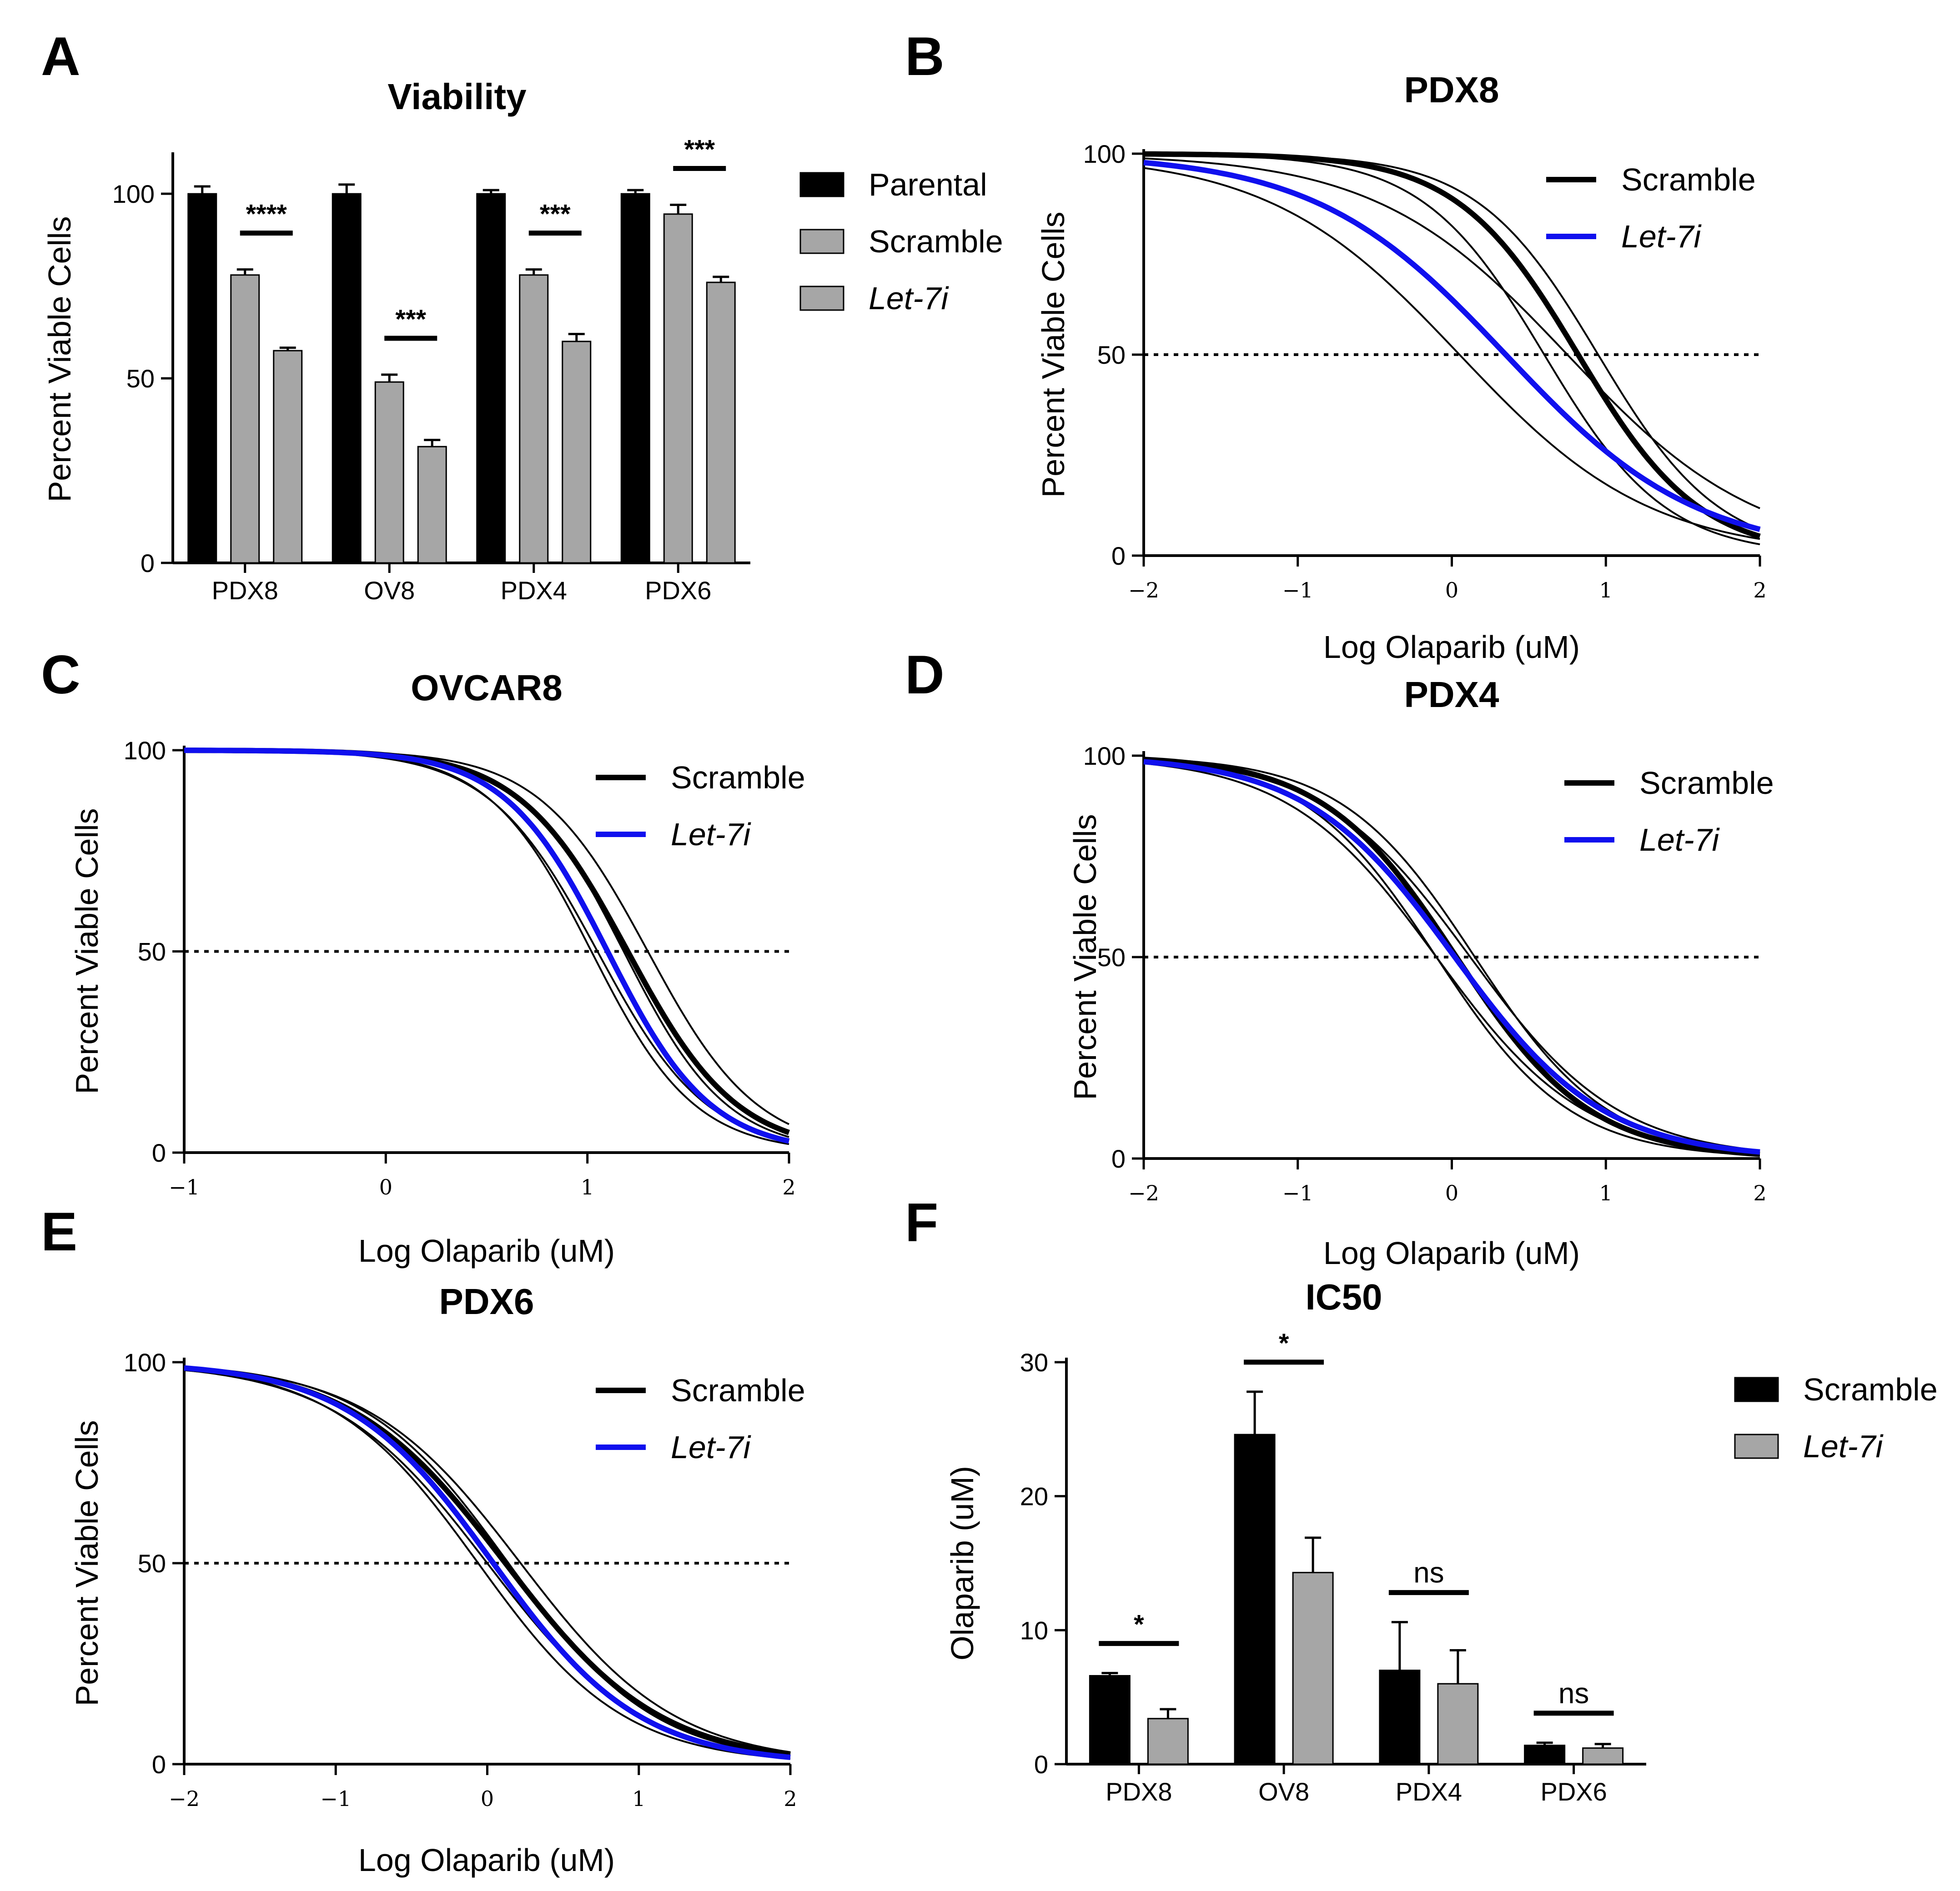  Describe the element at coordinates (678, 591) in the screenshot. I see `x-tick-label: PDX6` at that location.